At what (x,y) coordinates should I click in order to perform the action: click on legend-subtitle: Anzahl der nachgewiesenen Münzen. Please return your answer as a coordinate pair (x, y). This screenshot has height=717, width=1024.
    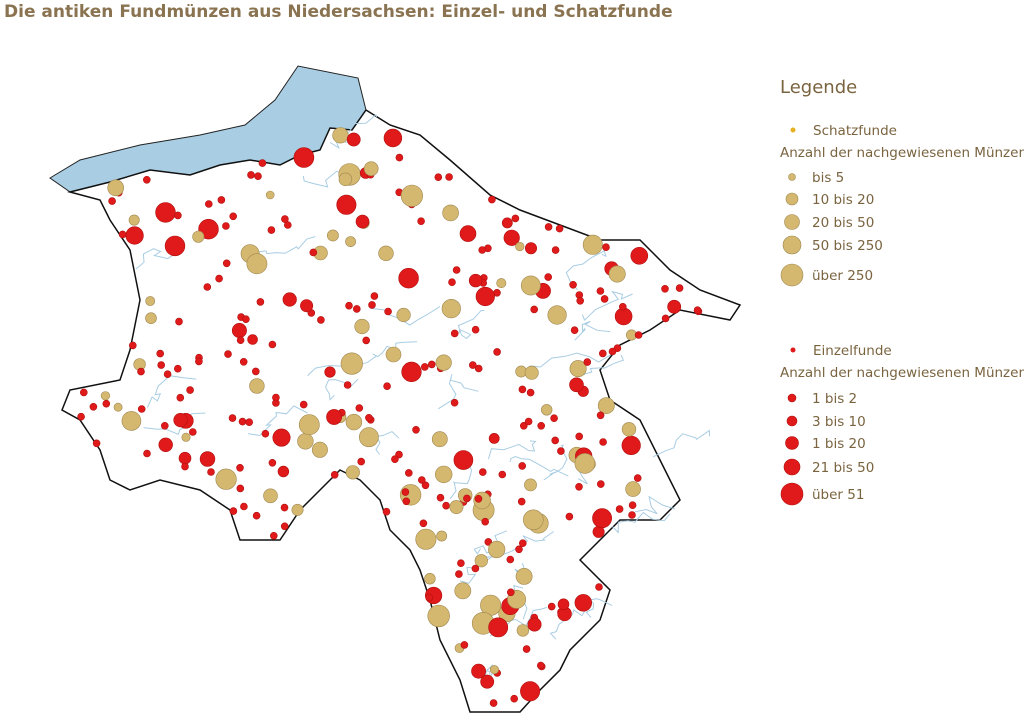
    Looking at the image, I should click on (902, 373).